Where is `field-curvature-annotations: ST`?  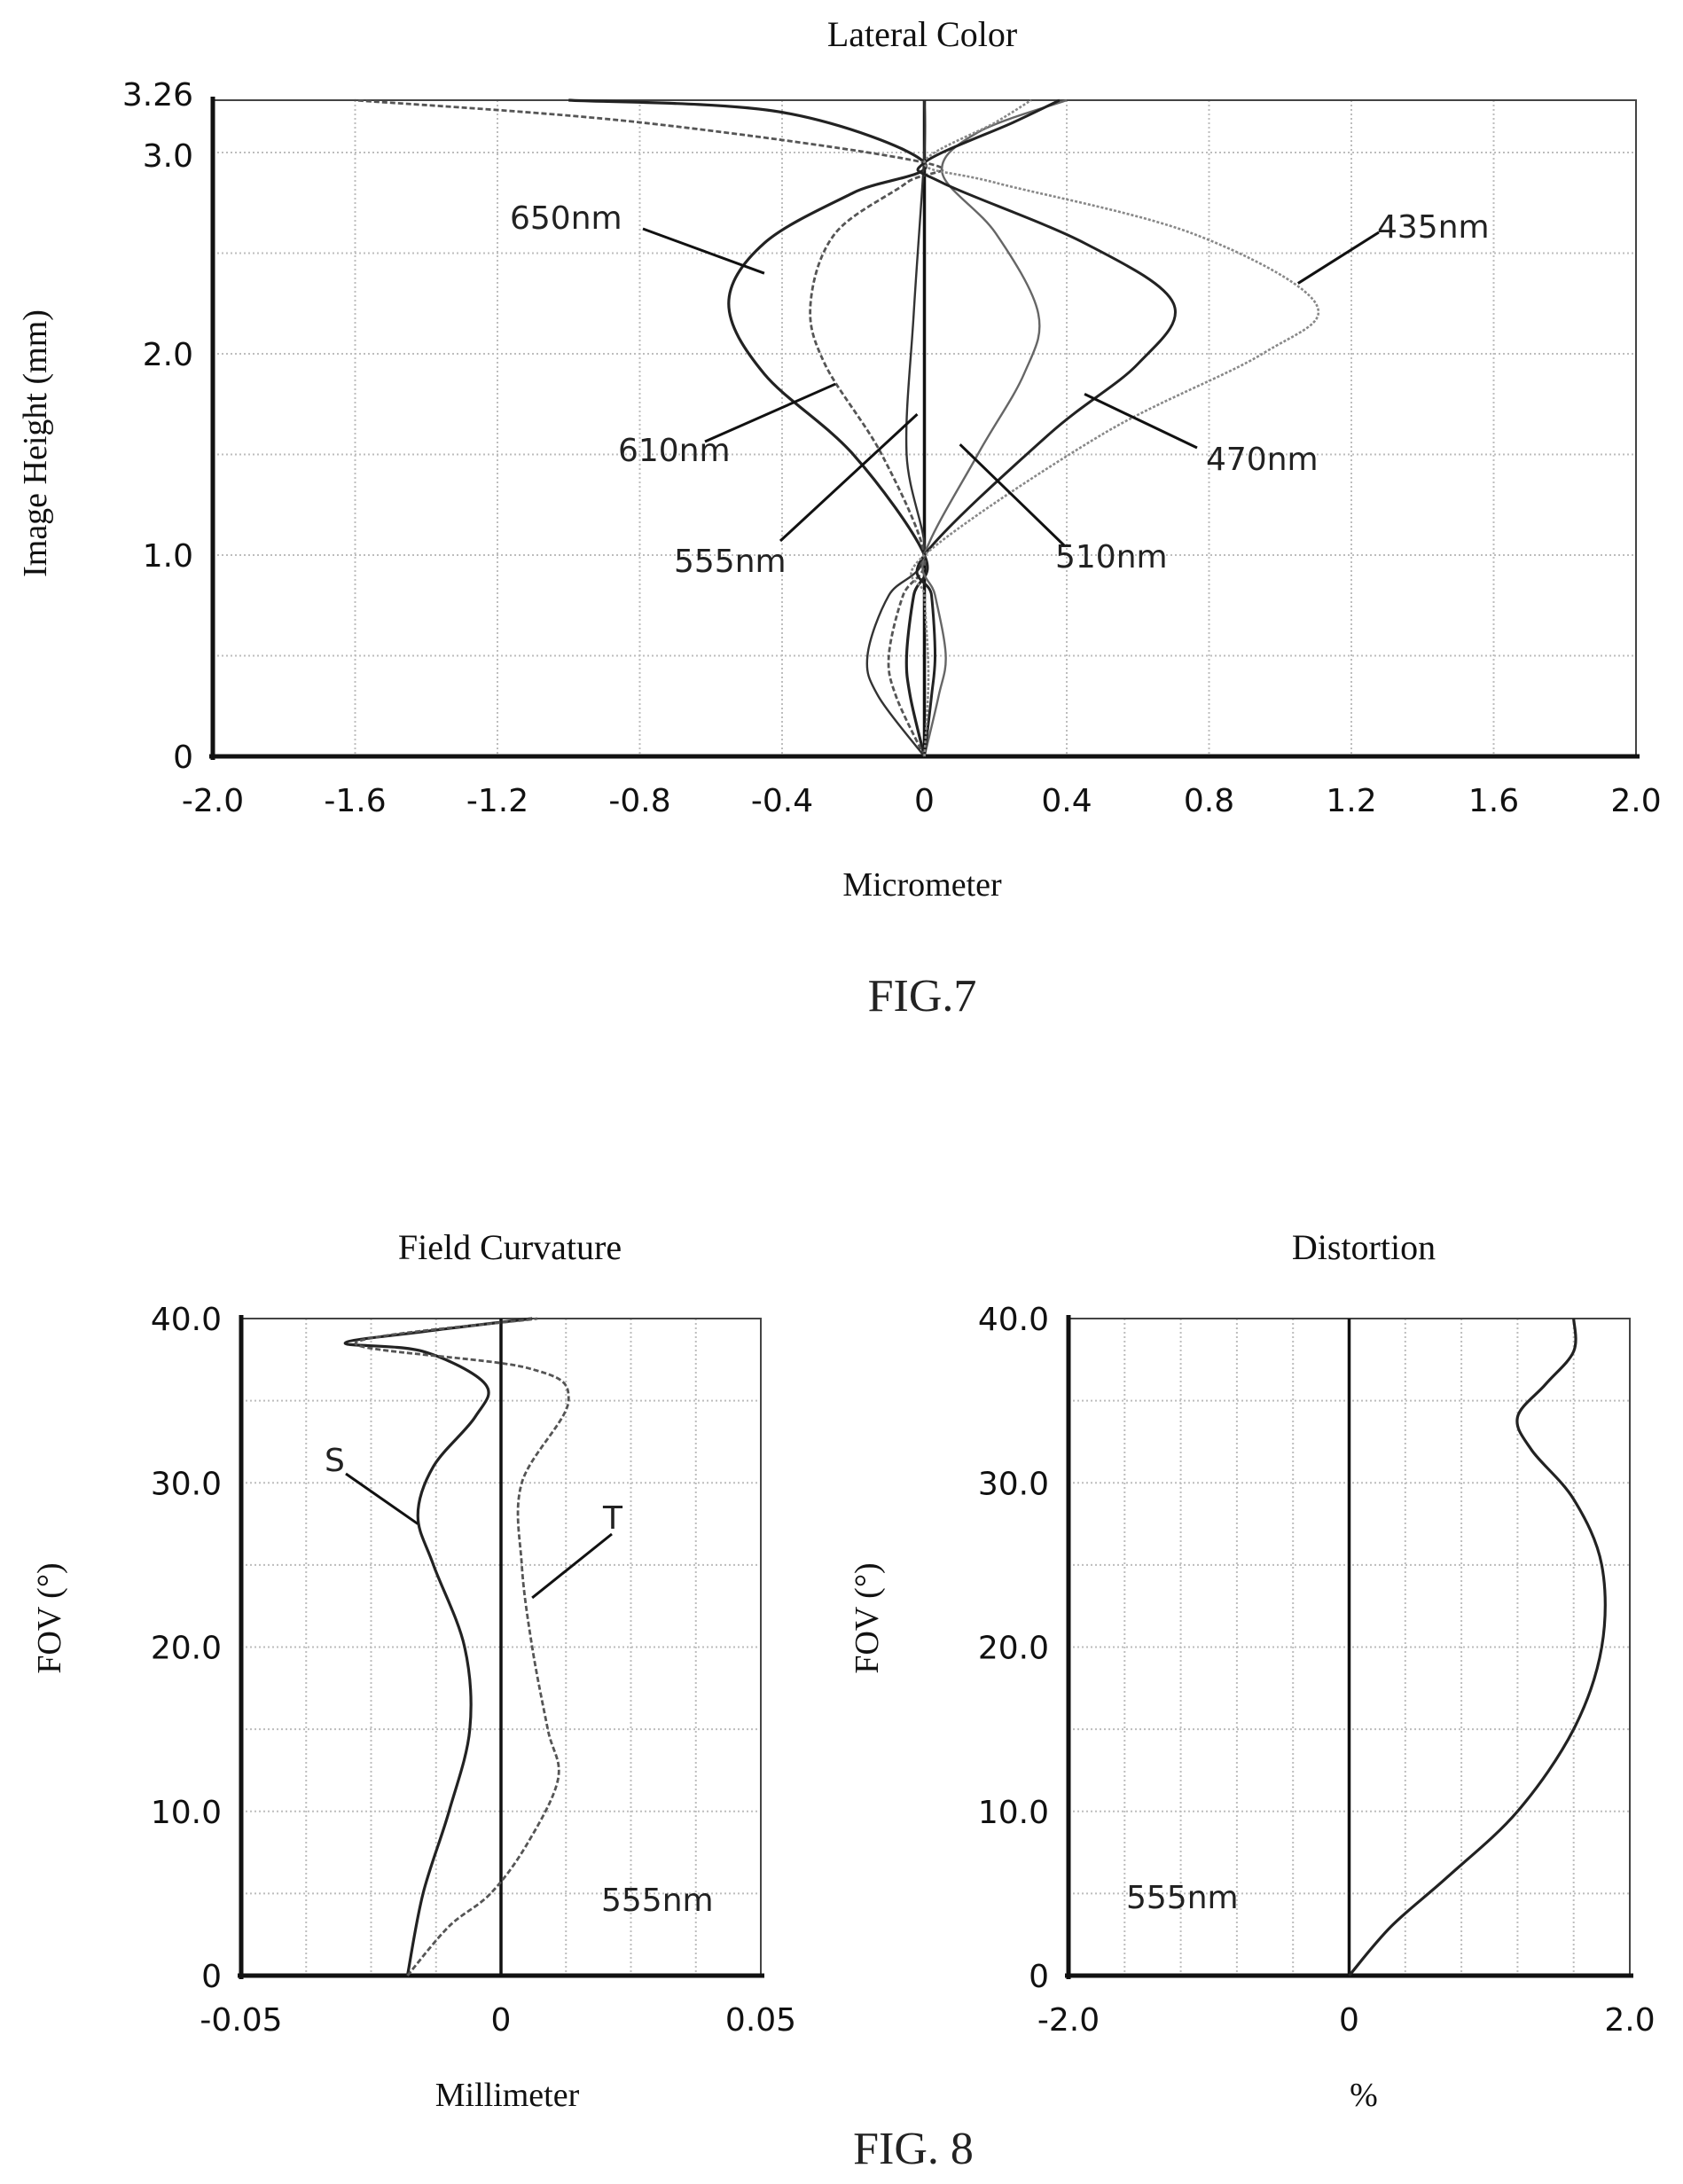
field-curvature-annotations: ST is located at coordinates (474, 1521).